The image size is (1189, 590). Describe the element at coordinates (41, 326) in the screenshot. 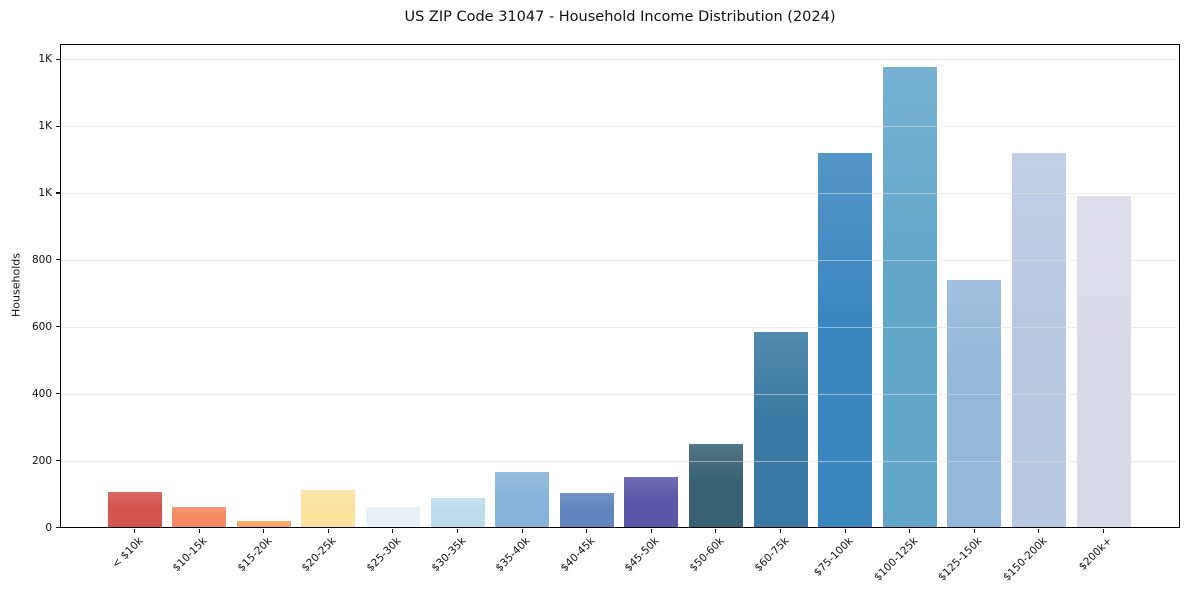

I see `y-tick-label: 600` at that location.